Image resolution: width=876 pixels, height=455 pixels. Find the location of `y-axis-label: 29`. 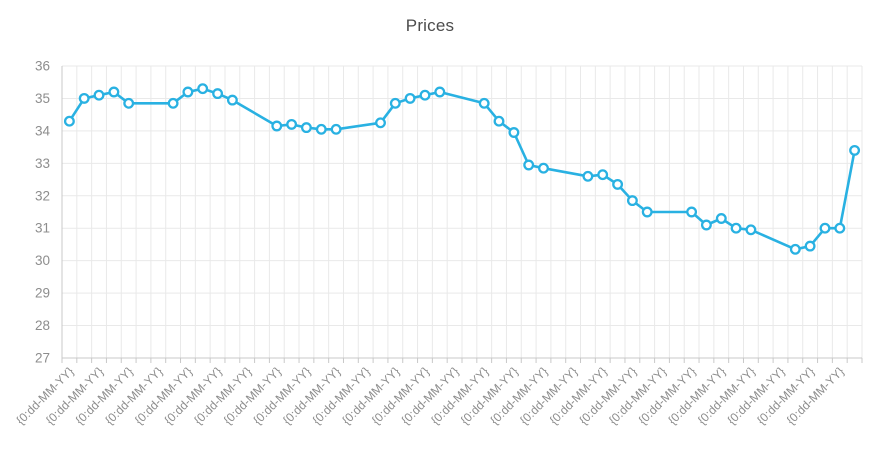

y-axis-label: 29 is located at coordinates (42, 293).